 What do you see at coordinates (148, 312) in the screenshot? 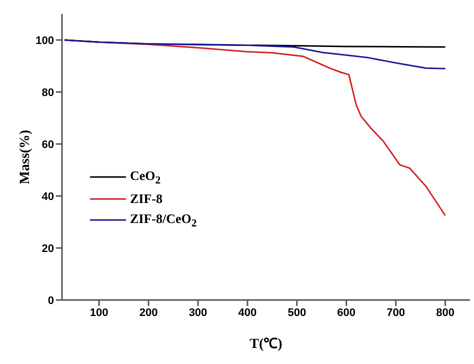
I see `x-tick-label: 200` at bounding box center [148, 312].